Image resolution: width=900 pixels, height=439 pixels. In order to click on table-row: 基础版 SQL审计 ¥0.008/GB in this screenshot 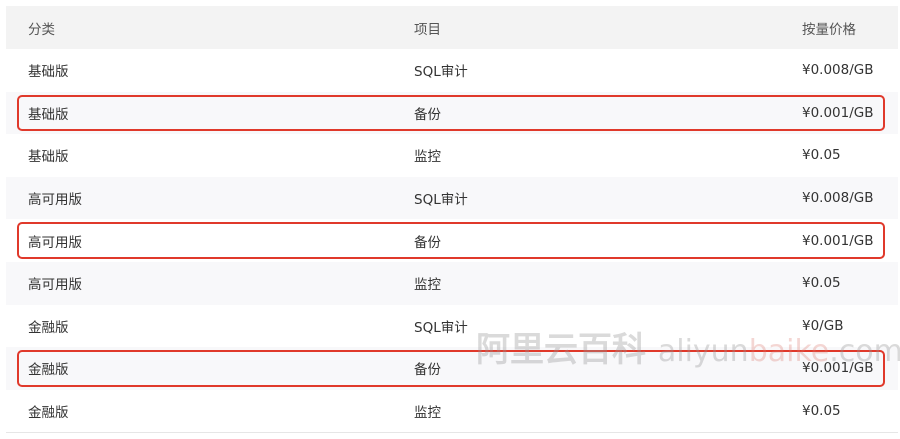, I will do `click(452, 70)`.